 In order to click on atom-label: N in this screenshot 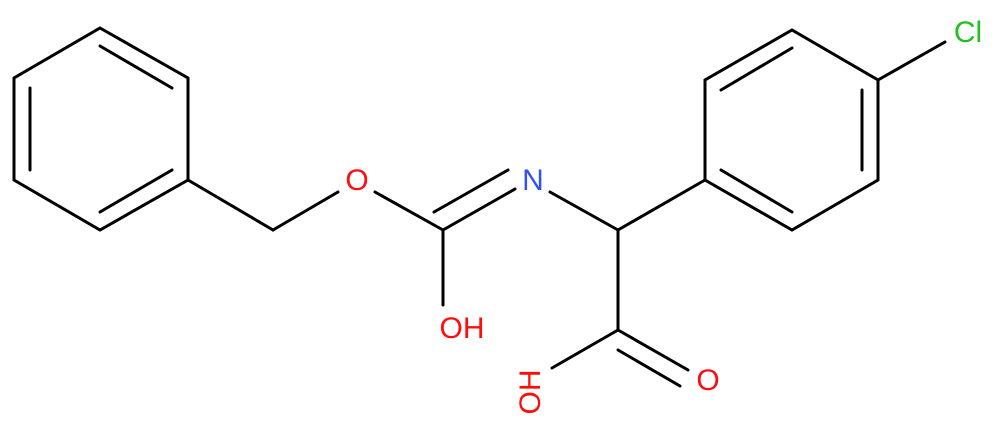, I will do `click(533, 180)`.